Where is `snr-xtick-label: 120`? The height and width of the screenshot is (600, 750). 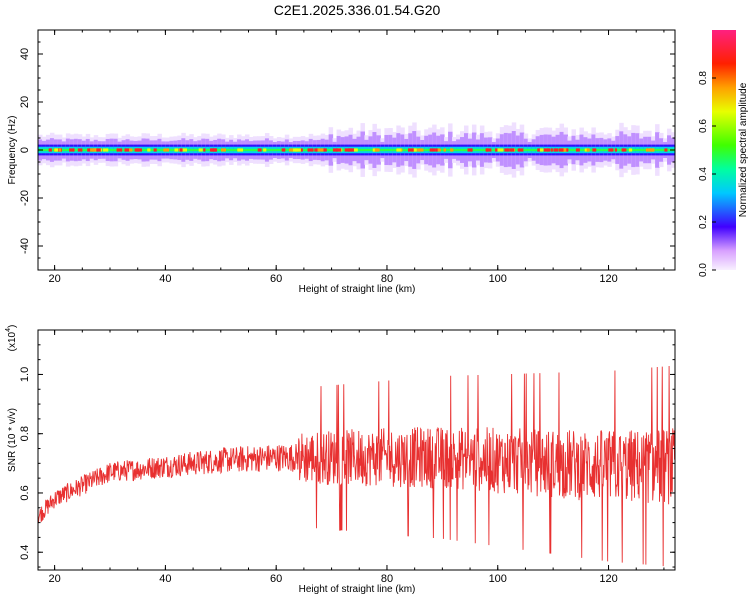
snr-xtick-label: 120 is located at coordinates (608, 579).